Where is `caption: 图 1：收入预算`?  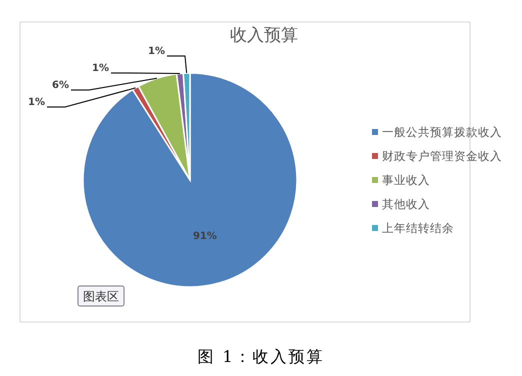
caption: 图 1：收入预算 is located at coordinates (261, 356).